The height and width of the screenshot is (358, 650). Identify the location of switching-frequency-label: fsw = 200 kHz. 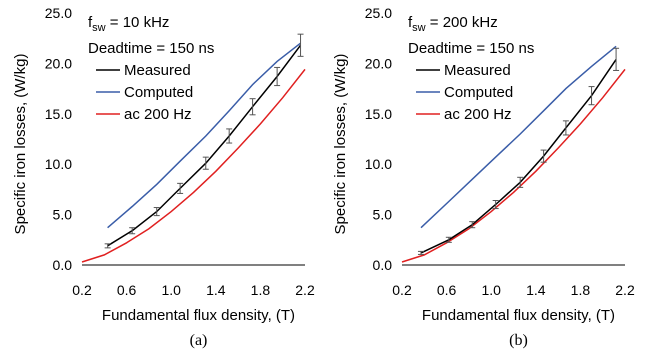
(453, 24).